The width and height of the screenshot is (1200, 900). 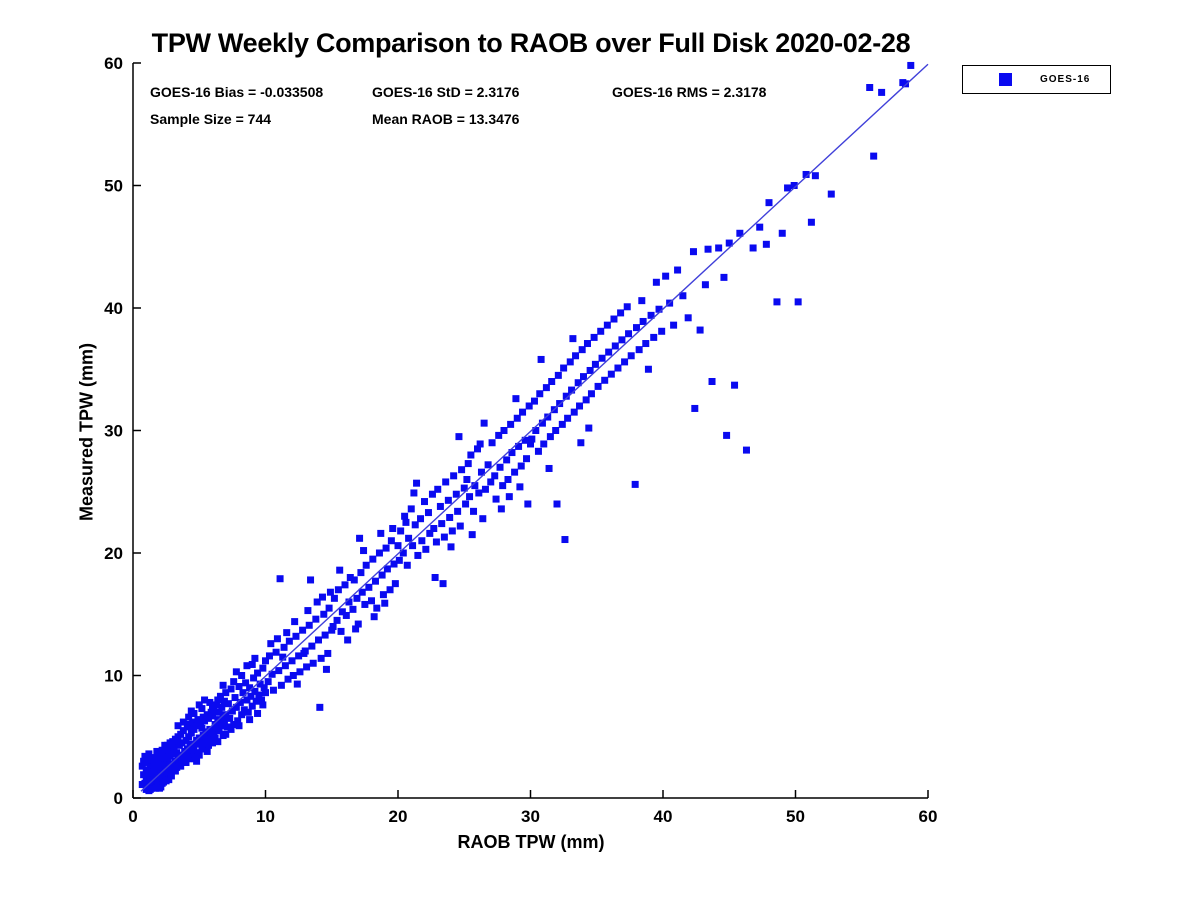 I want to click on legend-label: GOES-16, so click(x=1065, y=79).